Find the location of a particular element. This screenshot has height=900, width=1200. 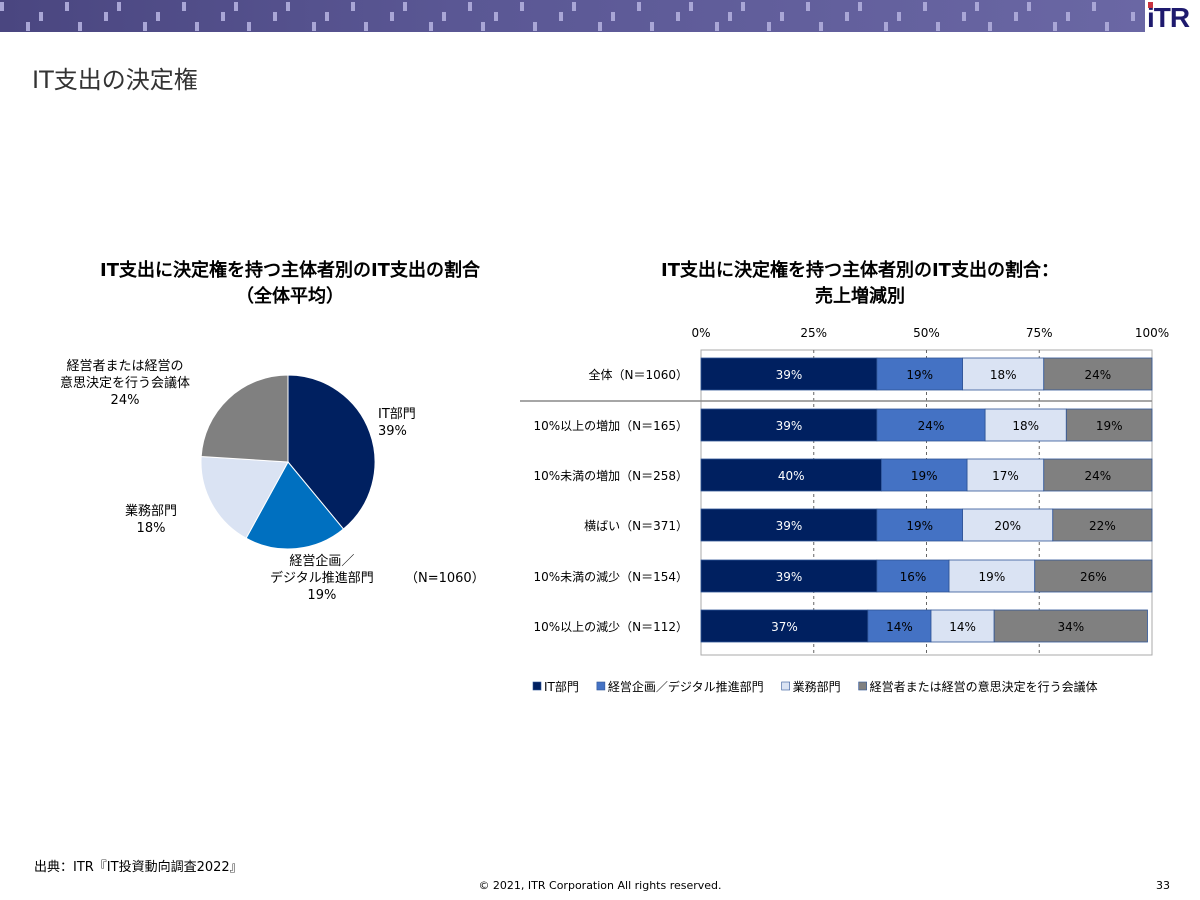

category-label: 10%以上の増加（N＝165） is located at coordinates (610, 426).